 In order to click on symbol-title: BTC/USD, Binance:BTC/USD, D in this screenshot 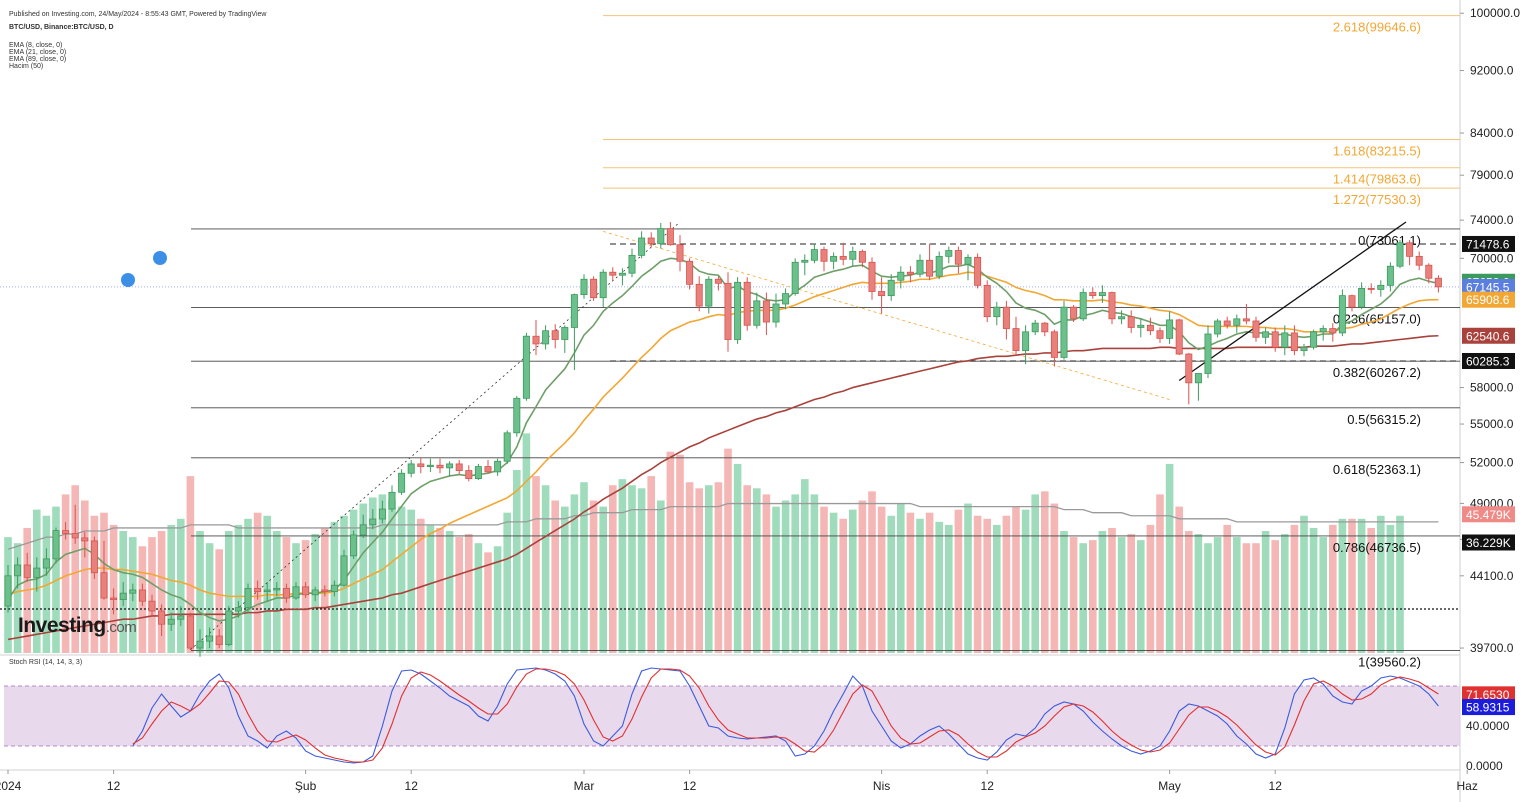, I will do `click(61, 27)`.